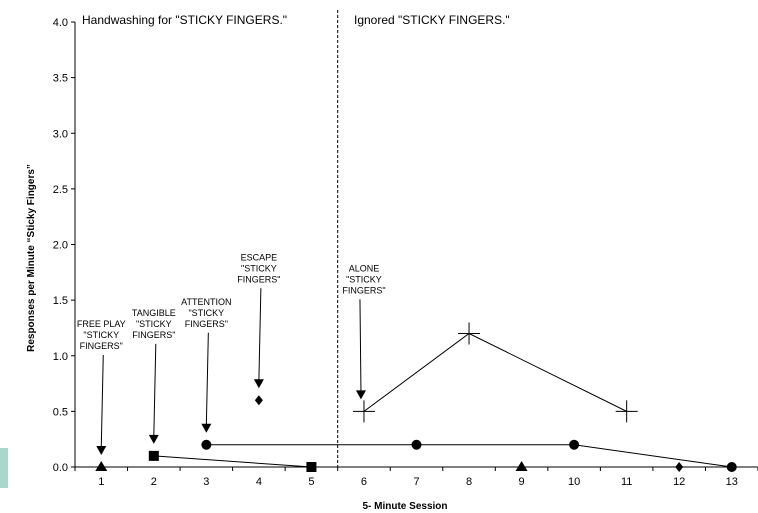 The image size is (758, 513). Describe the element at coordinates (60, 301) in the screenshot. I see `y-tick-label: 1.5` at that location.